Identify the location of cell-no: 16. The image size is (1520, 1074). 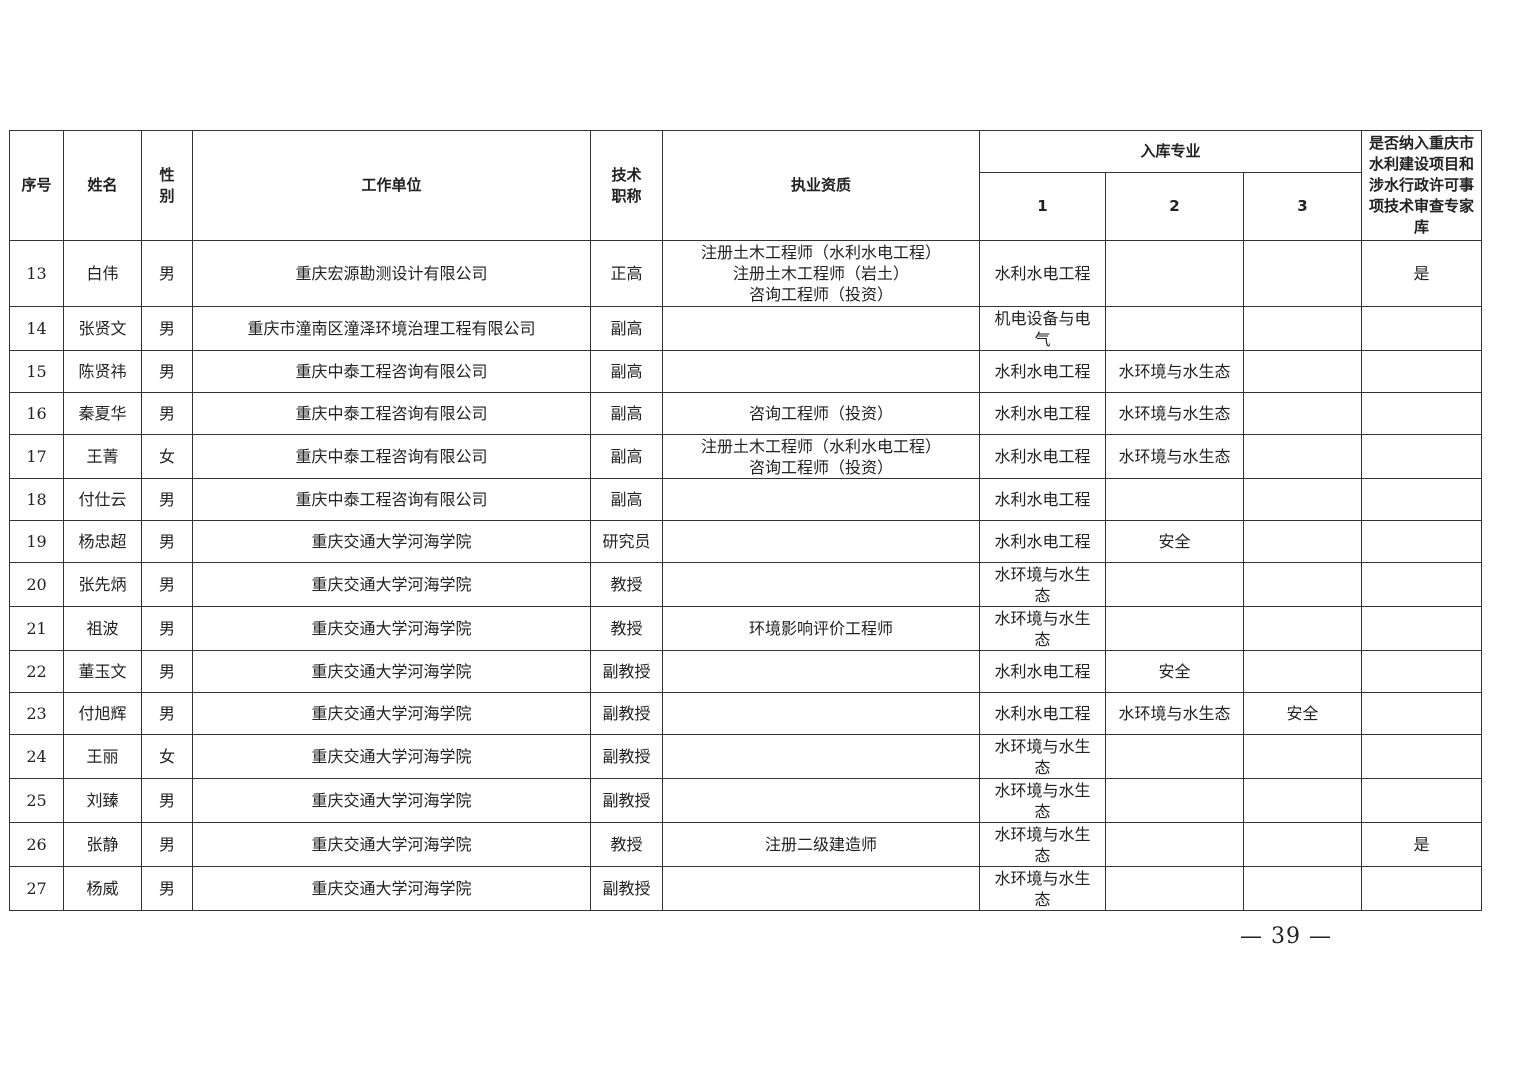
(36, 413).